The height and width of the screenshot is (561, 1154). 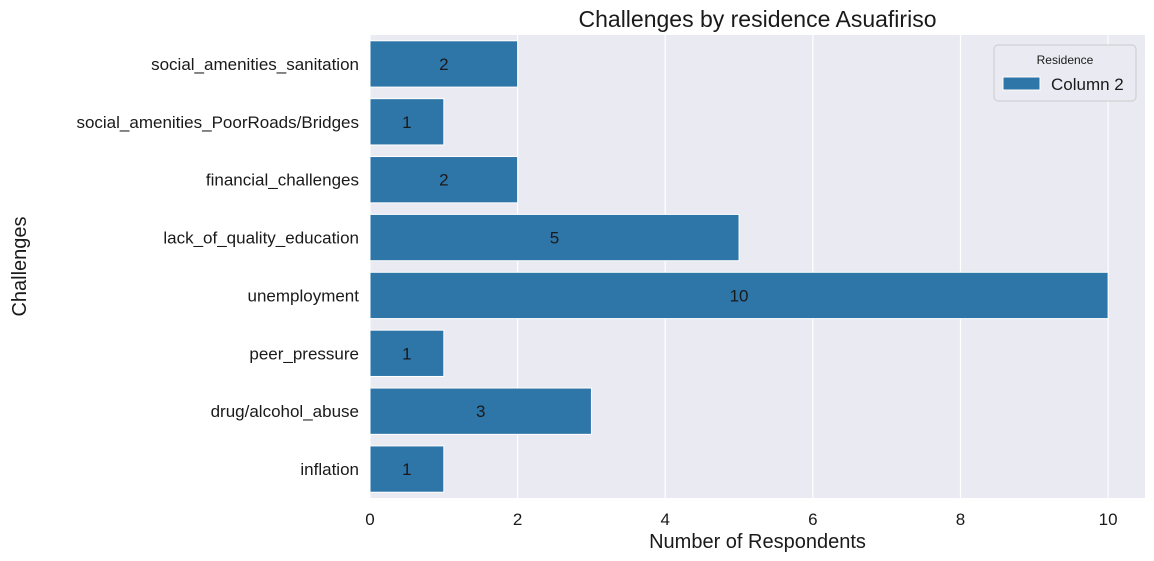 I want to click on x-tick-label: 2, so click(x=517, y=519).